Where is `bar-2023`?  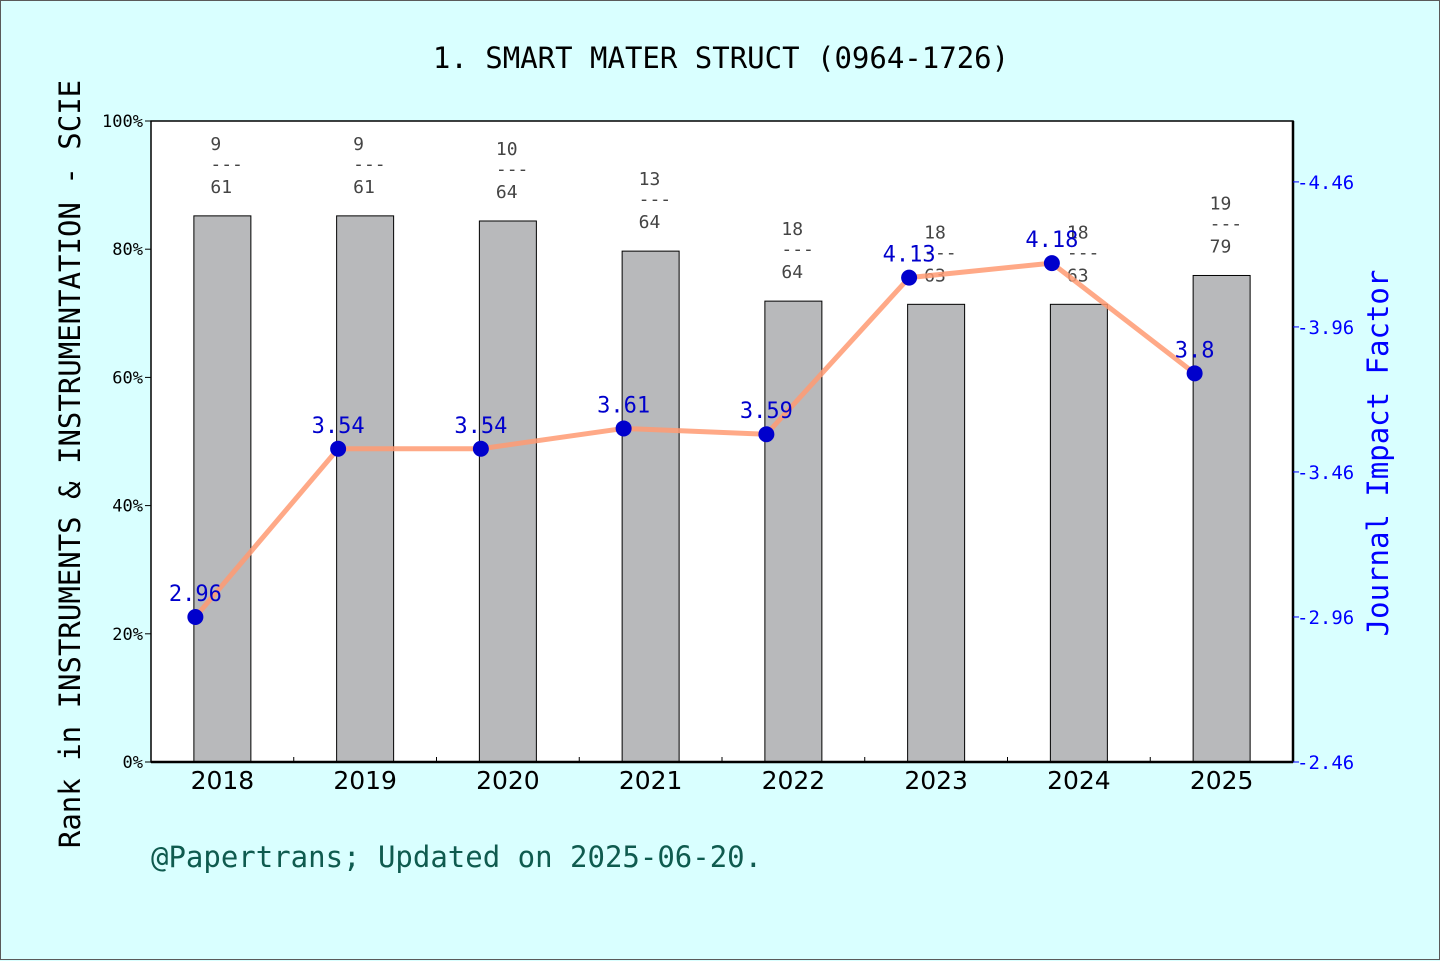
bar-2023 is located at coordinates (936, 533).